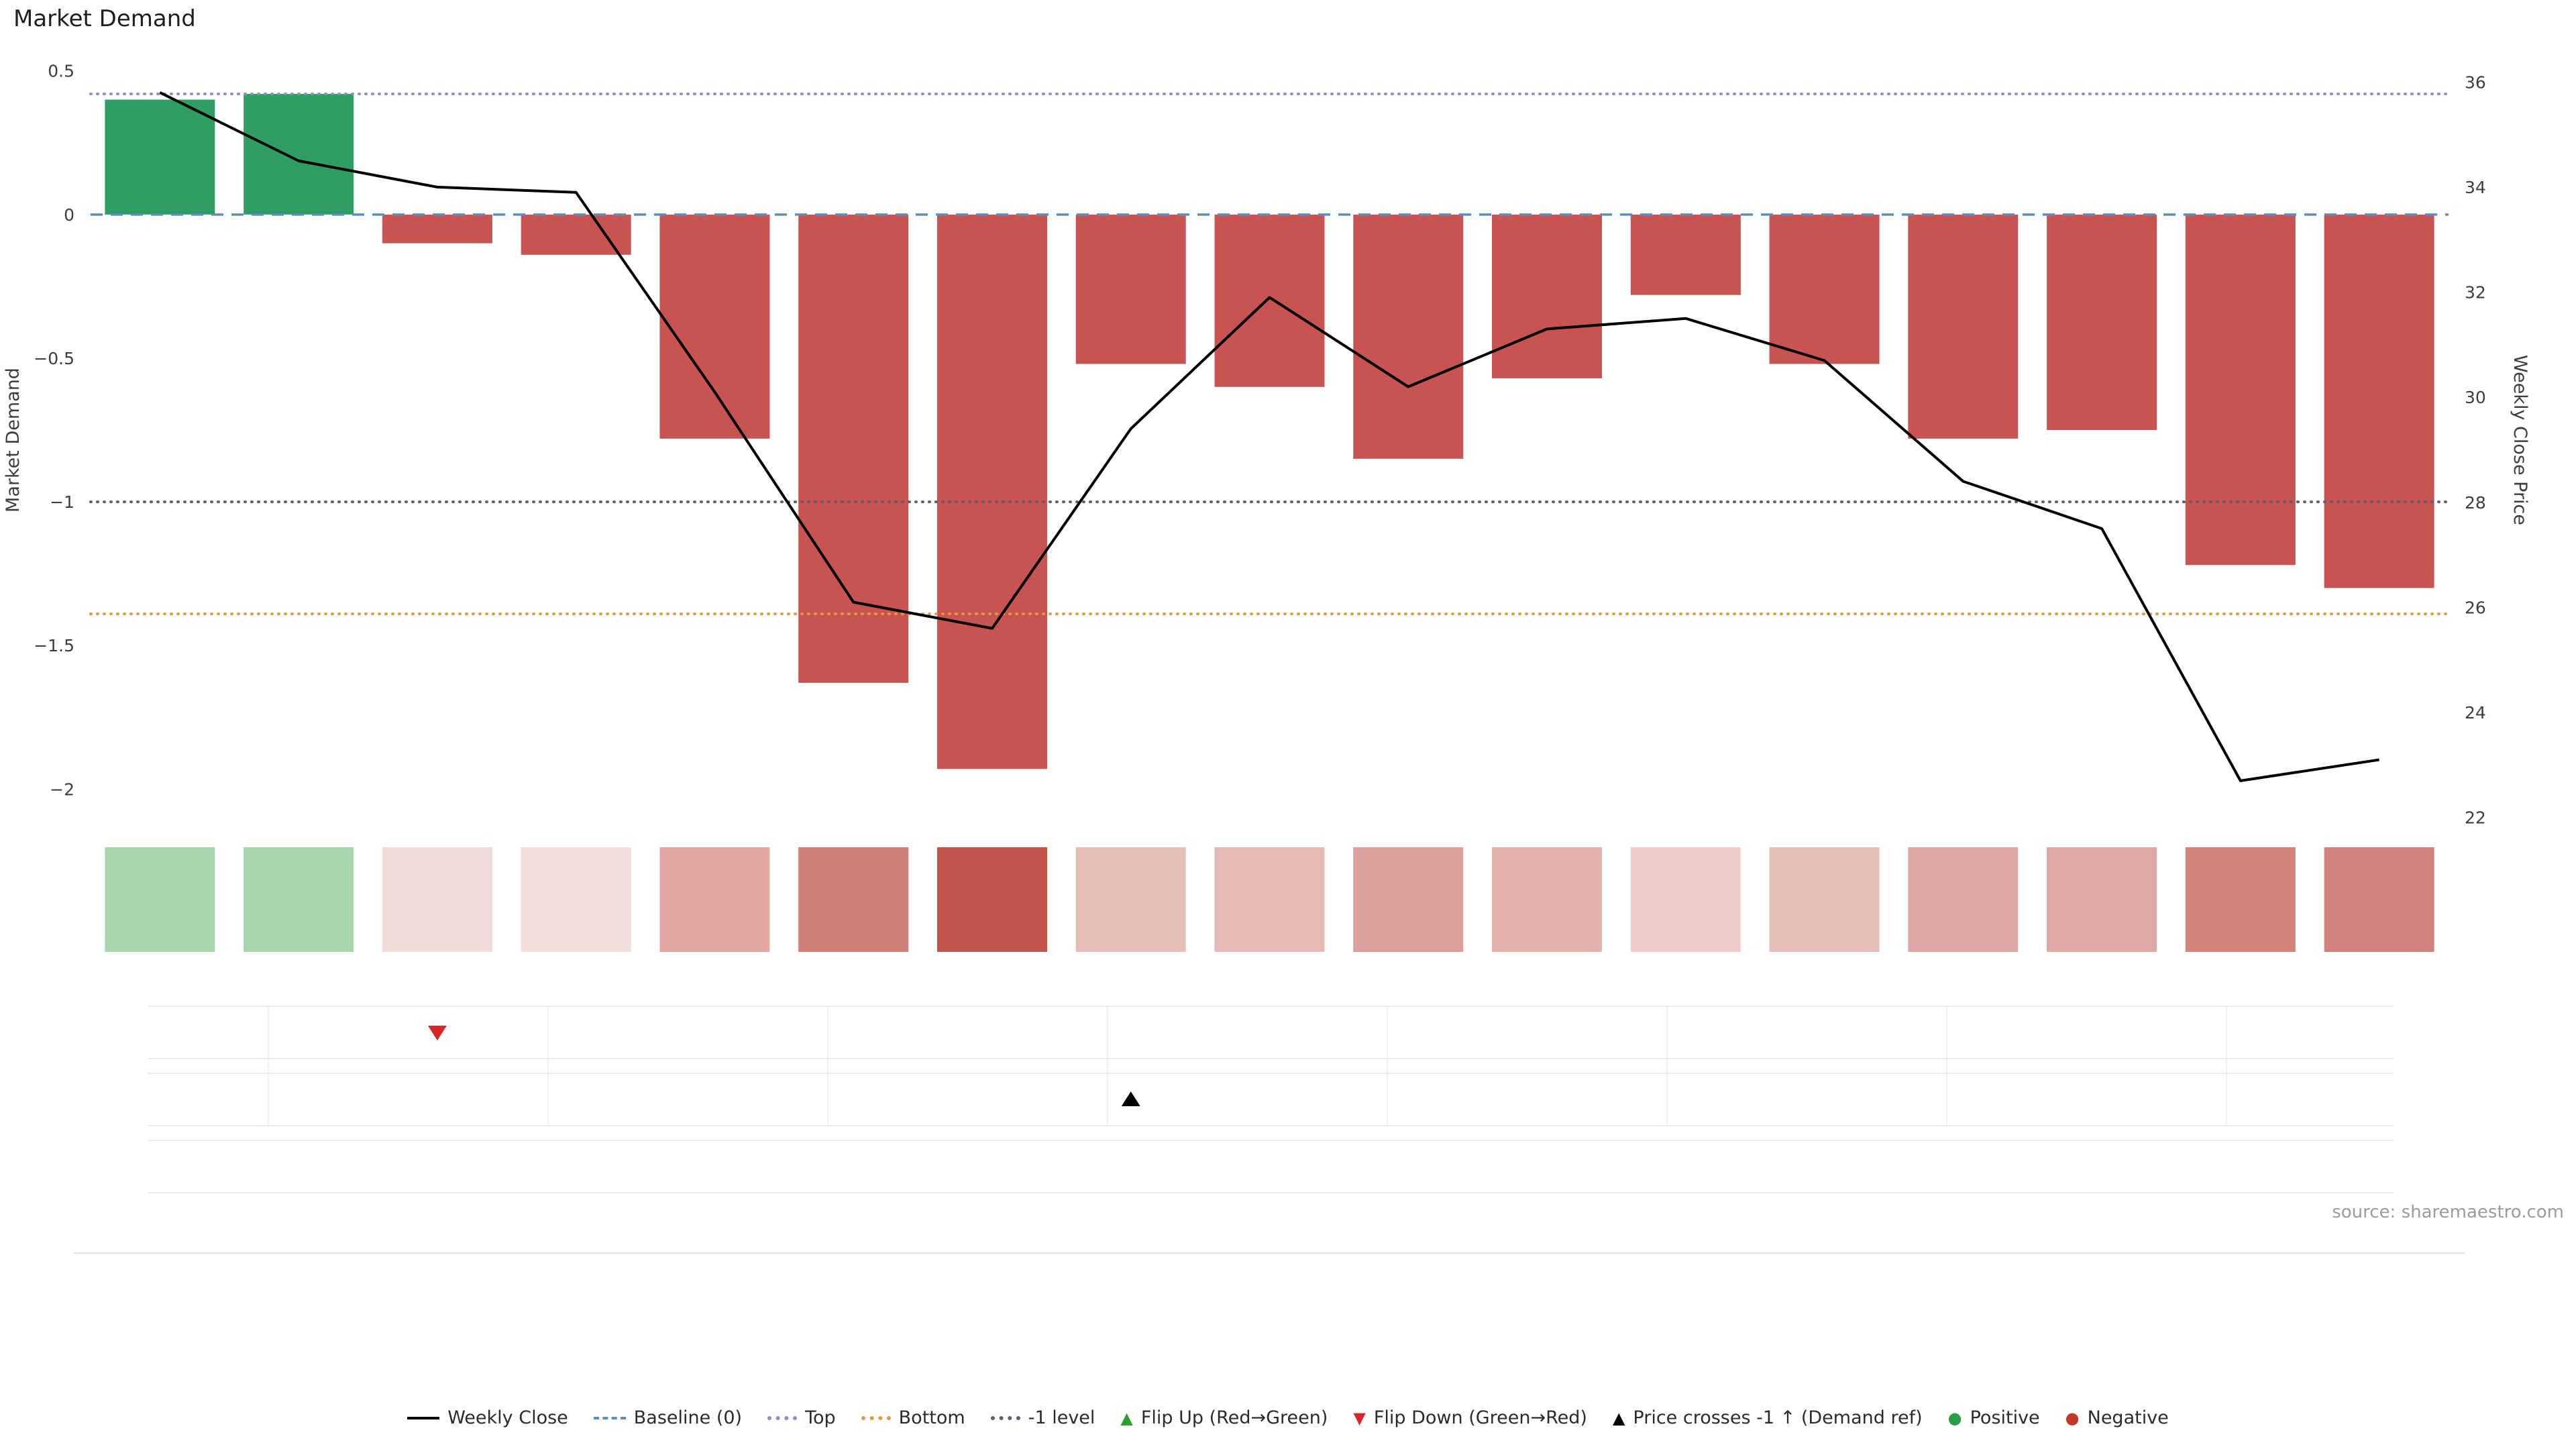  What do you see at coordinates (1130, 1098) in the screenshot?
I see `triangle-up-marker` at bounding box center [1130, 1098].